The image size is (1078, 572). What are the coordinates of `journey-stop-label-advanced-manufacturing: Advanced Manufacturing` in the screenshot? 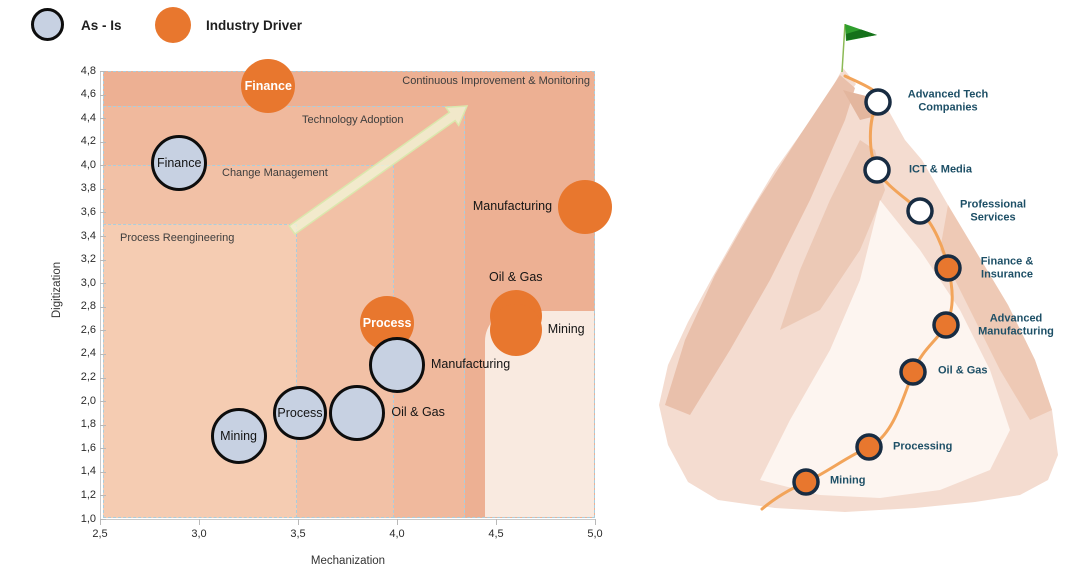 It's located at (1016, 324).